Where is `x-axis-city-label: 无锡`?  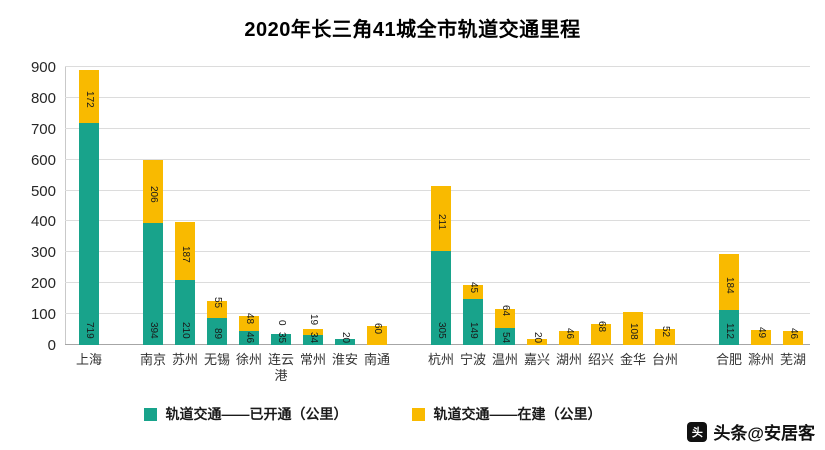
x-axis-city-label: 无锡 is located at coordinates (216, 359).